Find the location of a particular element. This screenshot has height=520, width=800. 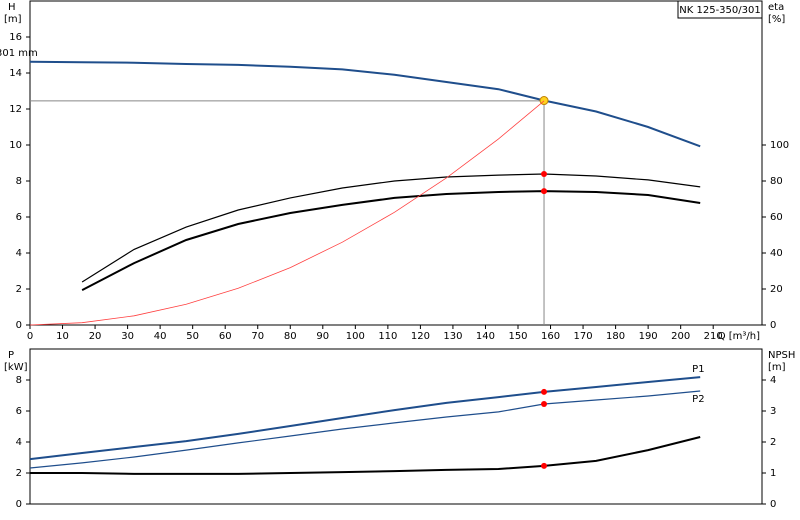

x-tick-label: 150 is located at coordinates (517, 336).